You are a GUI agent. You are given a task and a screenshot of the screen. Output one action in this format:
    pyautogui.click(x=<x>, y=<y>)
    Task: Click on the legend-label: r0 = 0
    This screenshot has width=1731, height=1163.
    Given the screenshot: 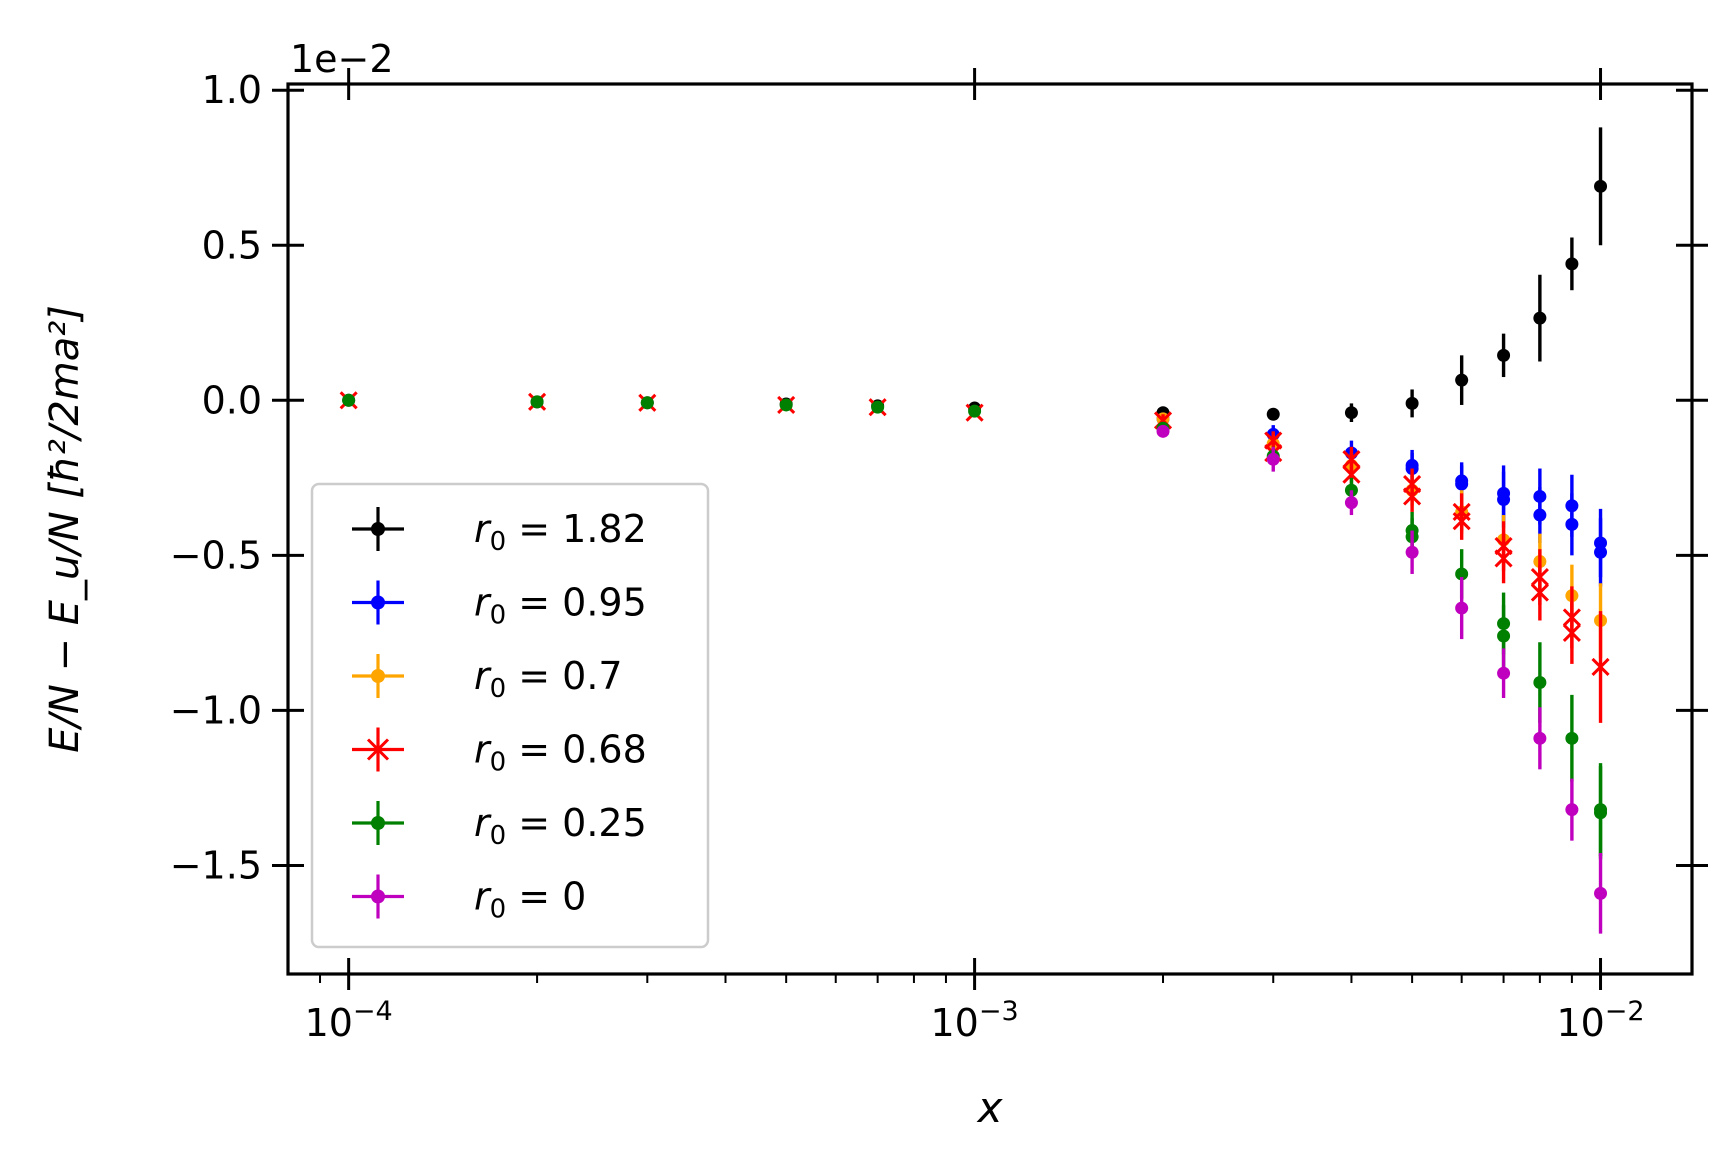 What is the action you would take?
    pyautogui.click(x=530, y=900)
    